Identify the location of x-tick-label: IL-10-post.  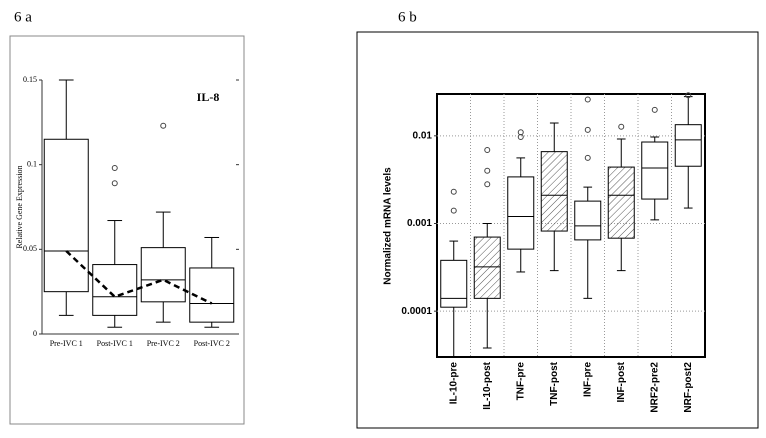
(487, 385).